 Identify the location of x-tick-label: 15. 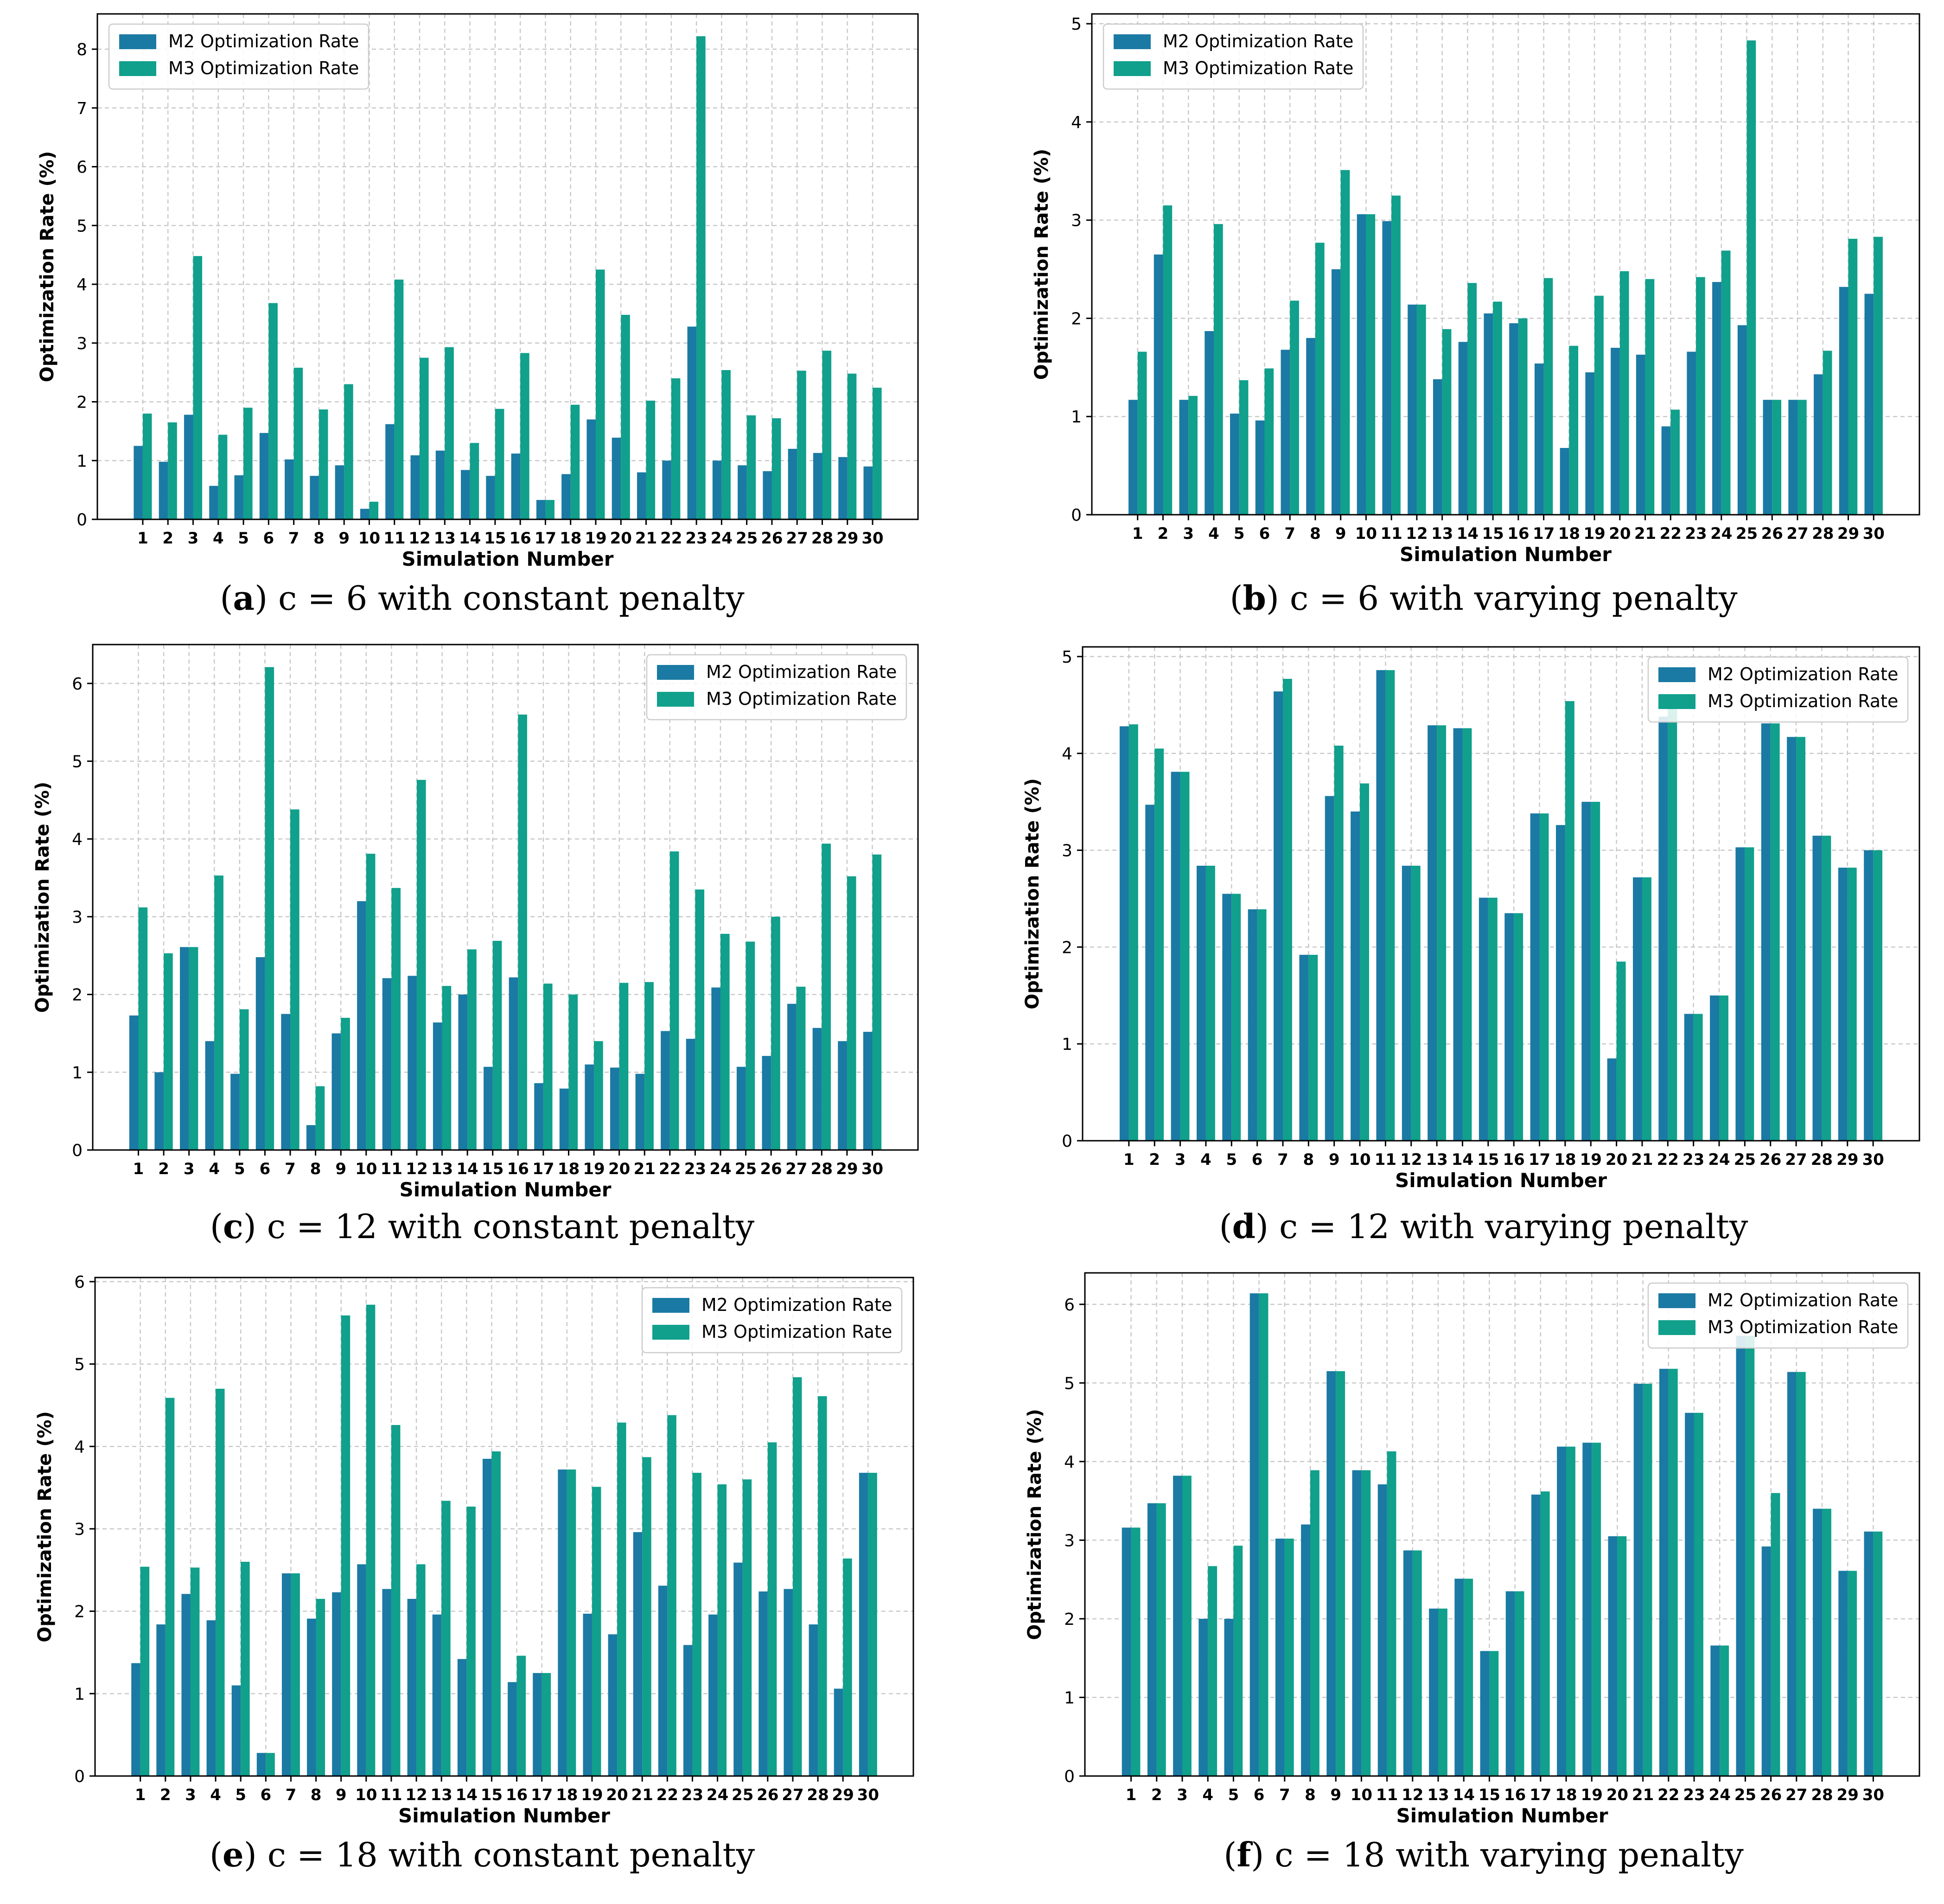
(1488, 1159).